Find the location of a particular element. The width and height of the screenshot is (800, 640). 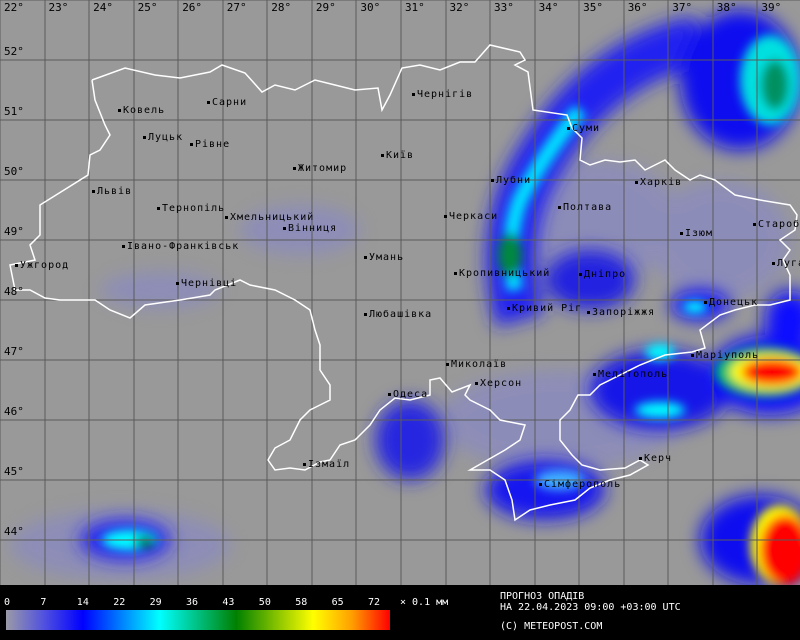

city-label: Хмельницький is located at coordinates (269, 218).